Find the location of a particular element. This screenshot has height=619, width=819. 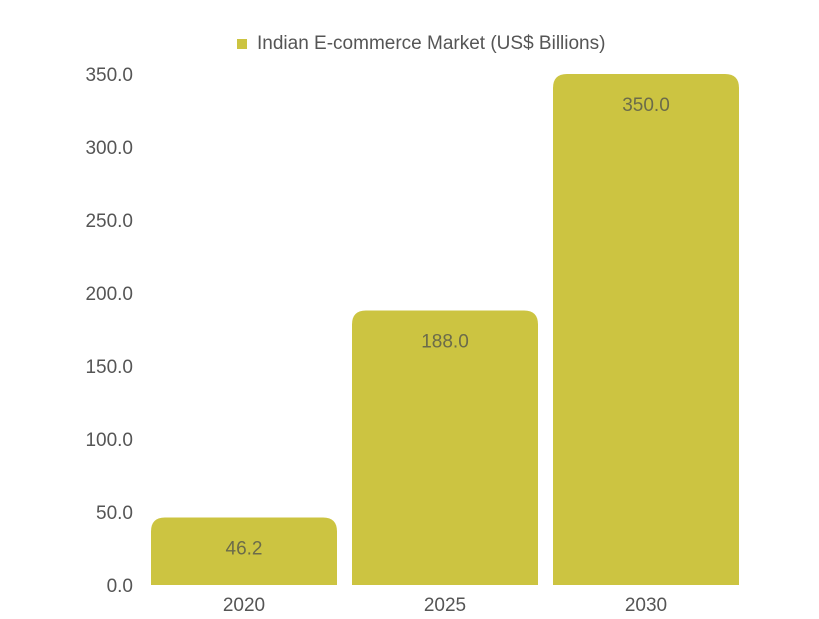

y-tick-label: 100.0 is located at coordinates (109, 440).